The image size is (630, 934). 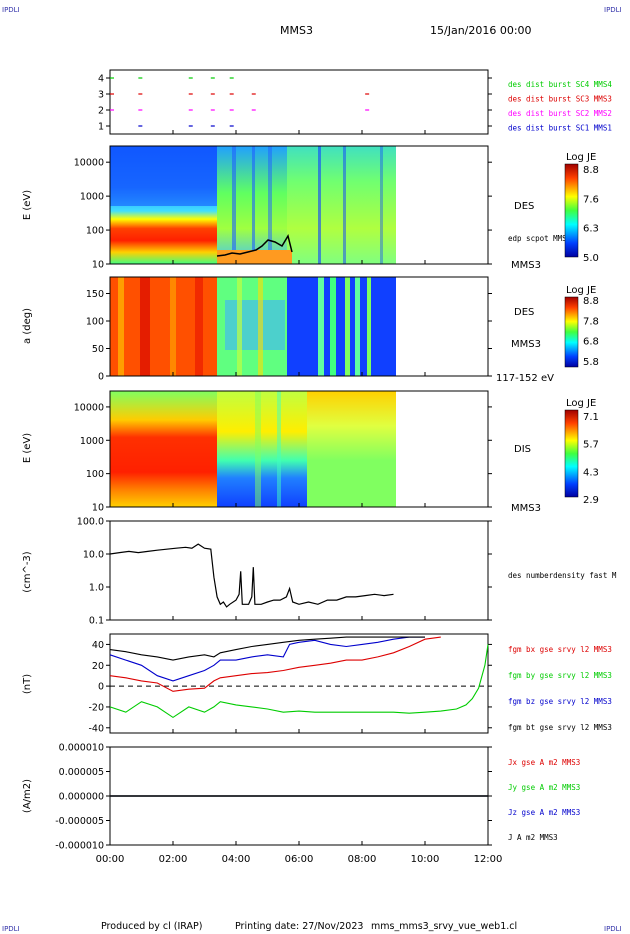 What do you see at coordinates (101, 127) in the screenshot?
I see `burst-ytick-label: 1` at bounding box center [101, 127].